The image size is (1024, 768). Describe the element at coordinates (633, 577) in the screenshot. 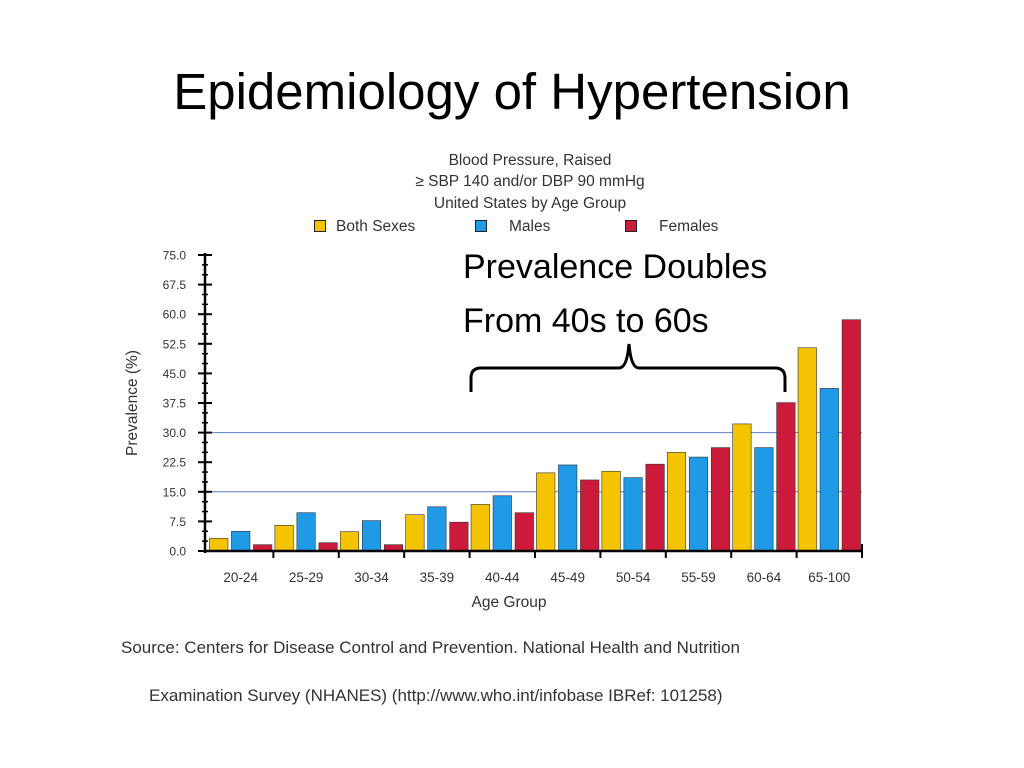

I see `x-tick-label: 50-54` at that location.